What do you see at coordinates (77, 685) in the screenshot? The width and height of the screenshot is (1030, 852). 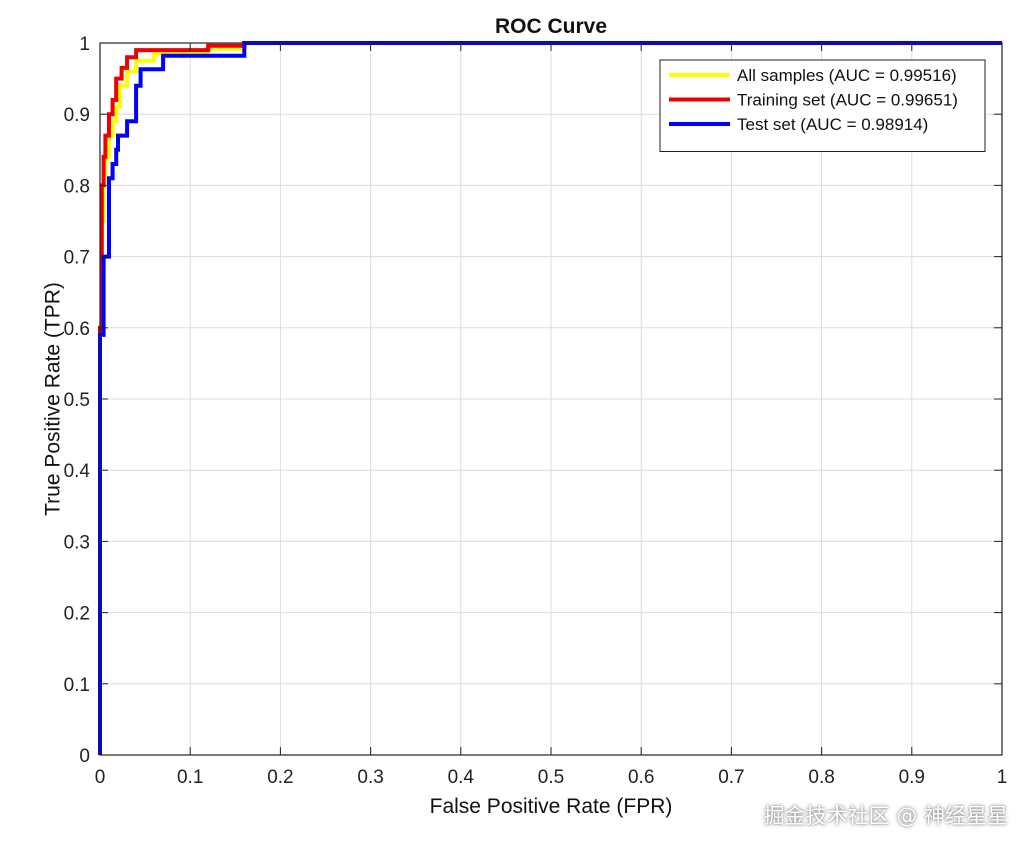 I see `y-tick-label: 0.1` at bounding box center [77, 685].